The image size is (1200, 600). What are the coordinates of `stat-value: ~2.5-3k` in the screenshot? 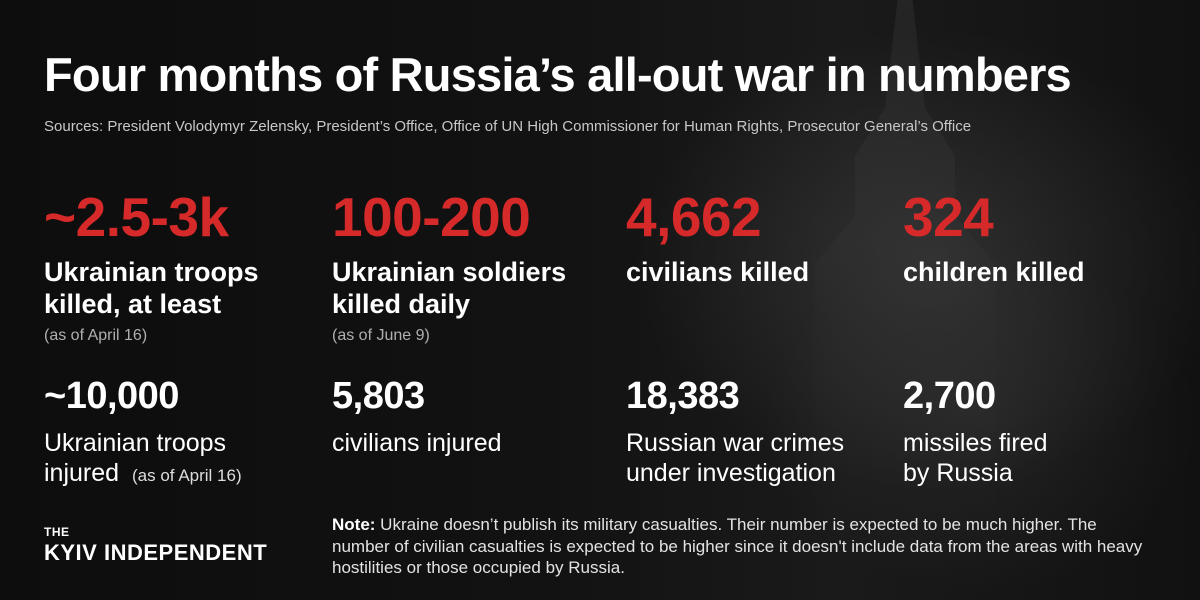 It's located at (136, 217).